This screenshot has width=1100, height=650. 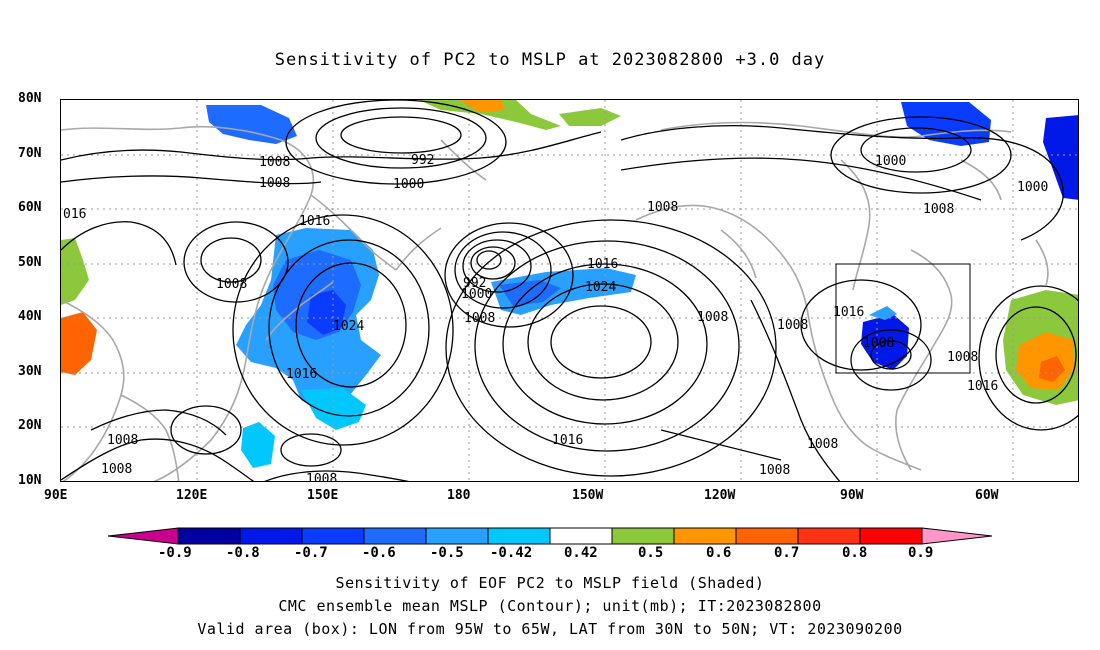 I want to click on contour-label-1008-o: 1008, so click(x=321, y=477).